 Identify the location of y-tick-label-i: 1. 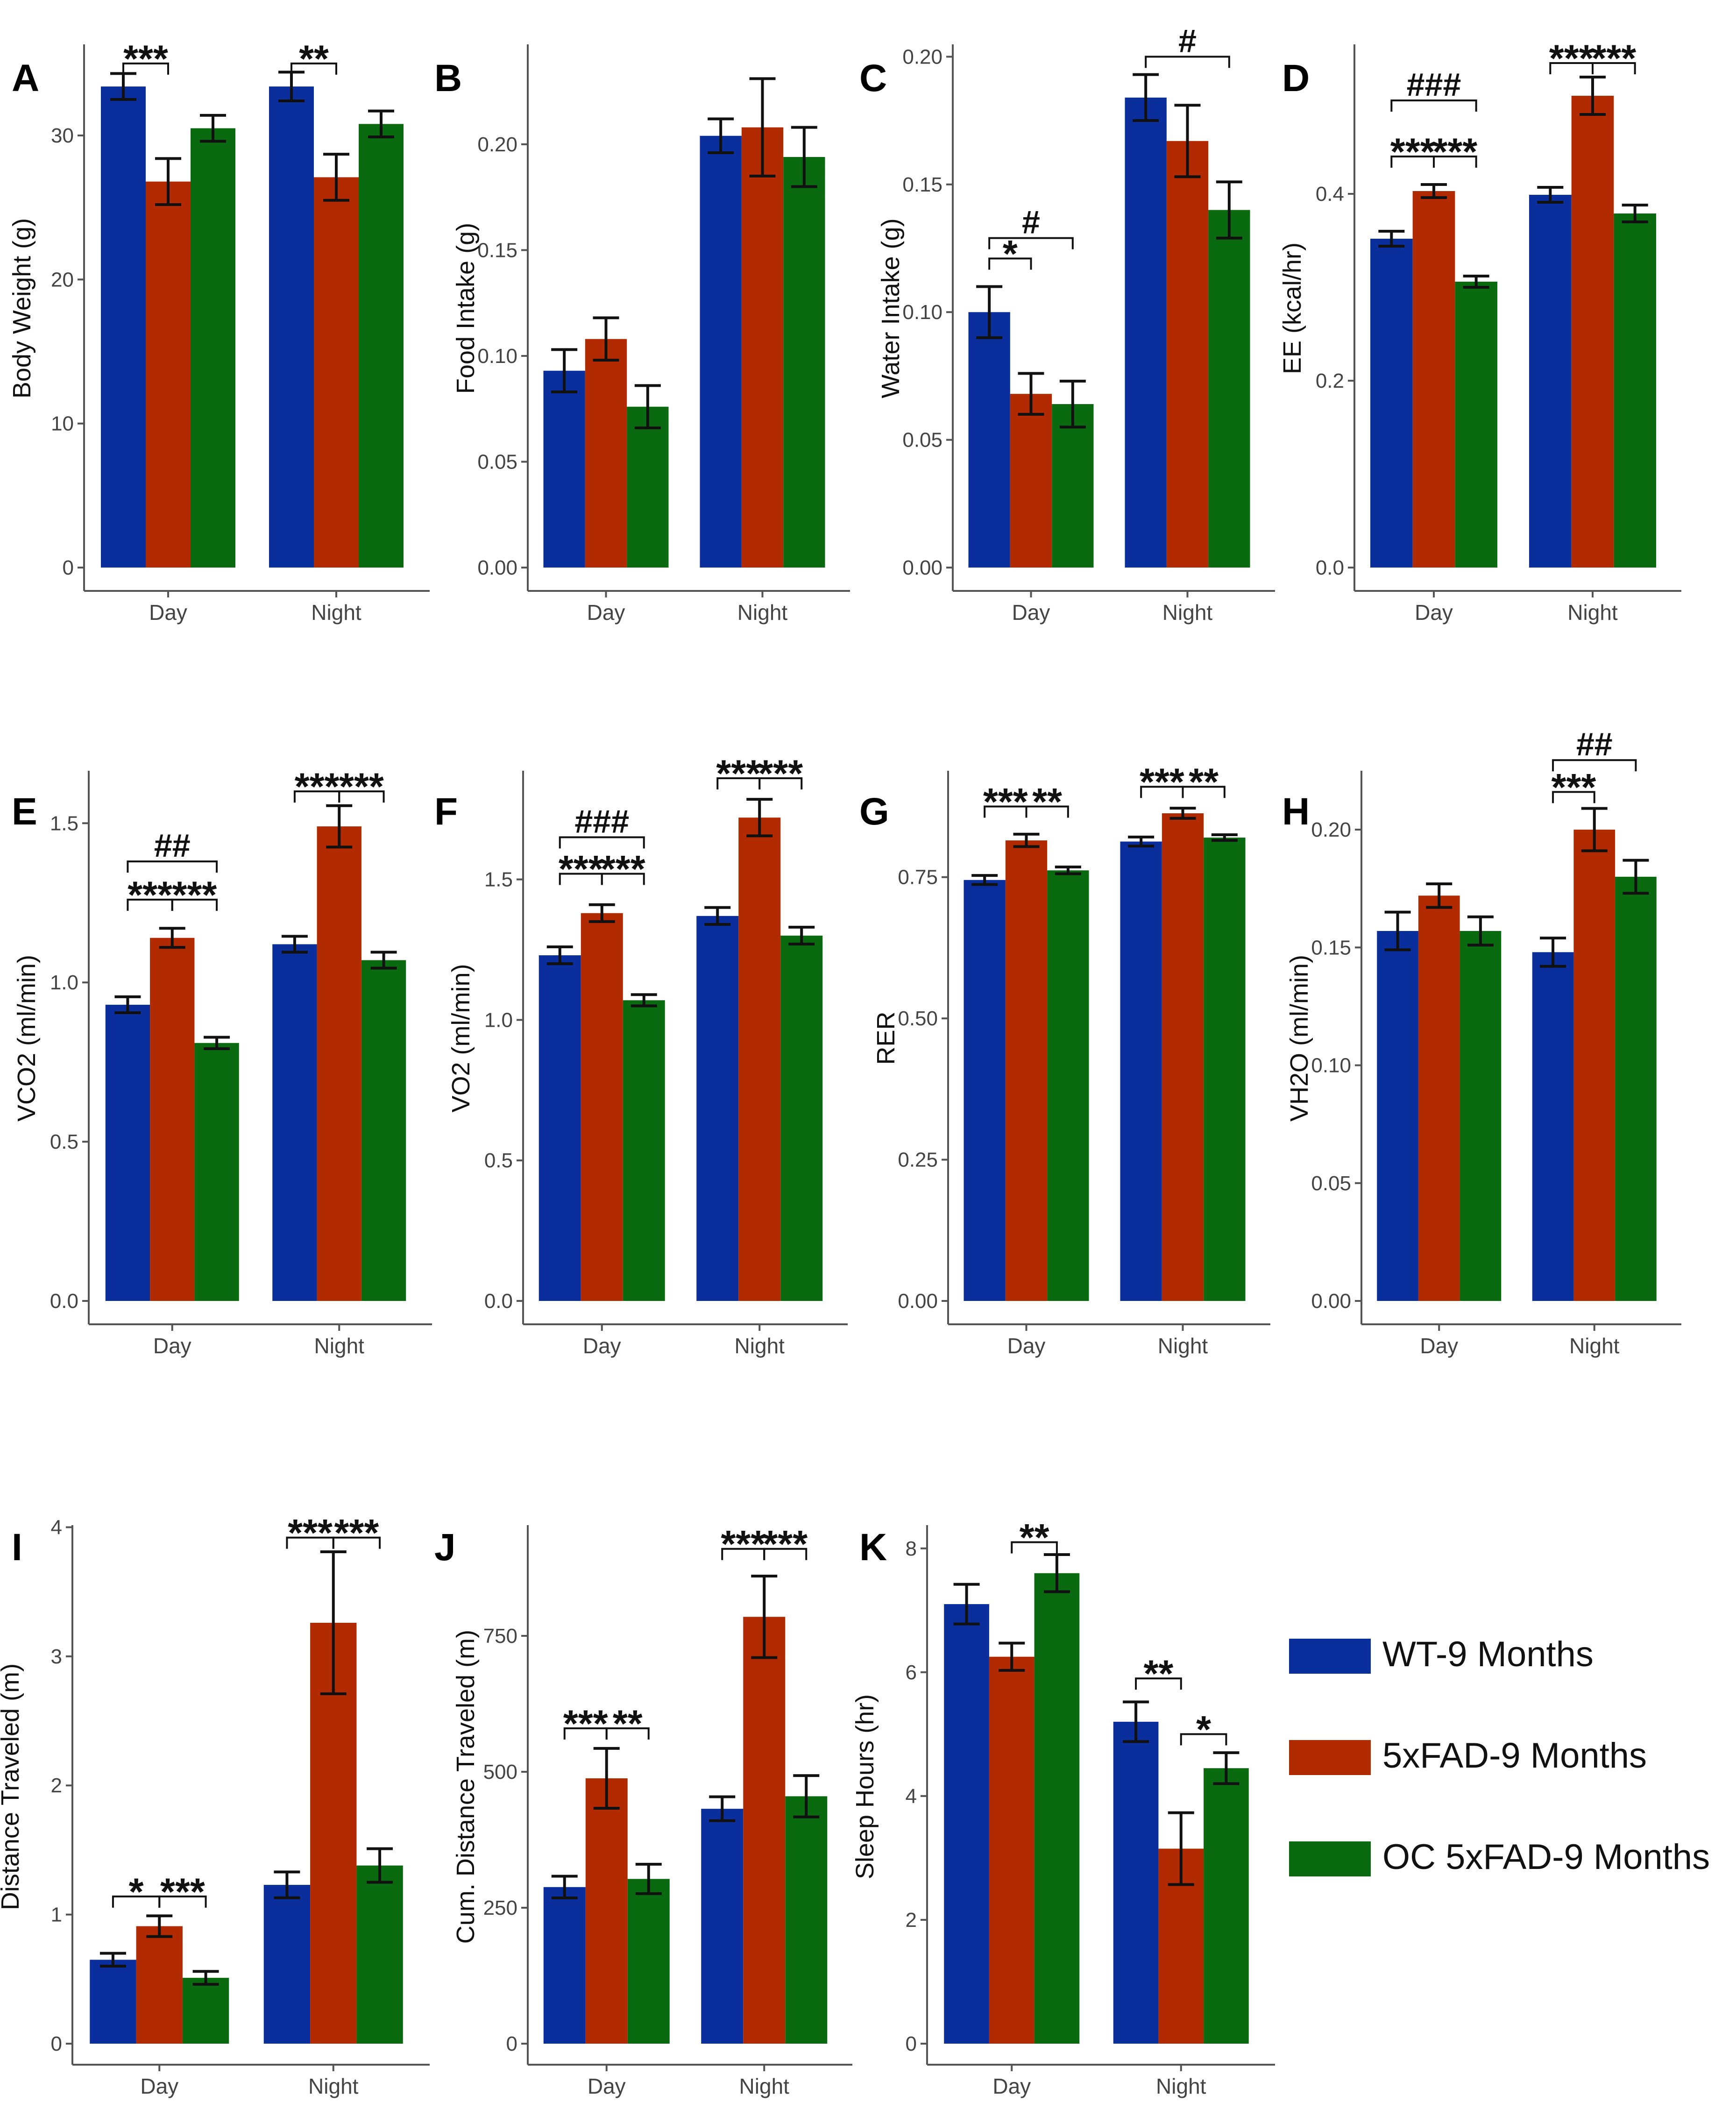
(56, 1915).